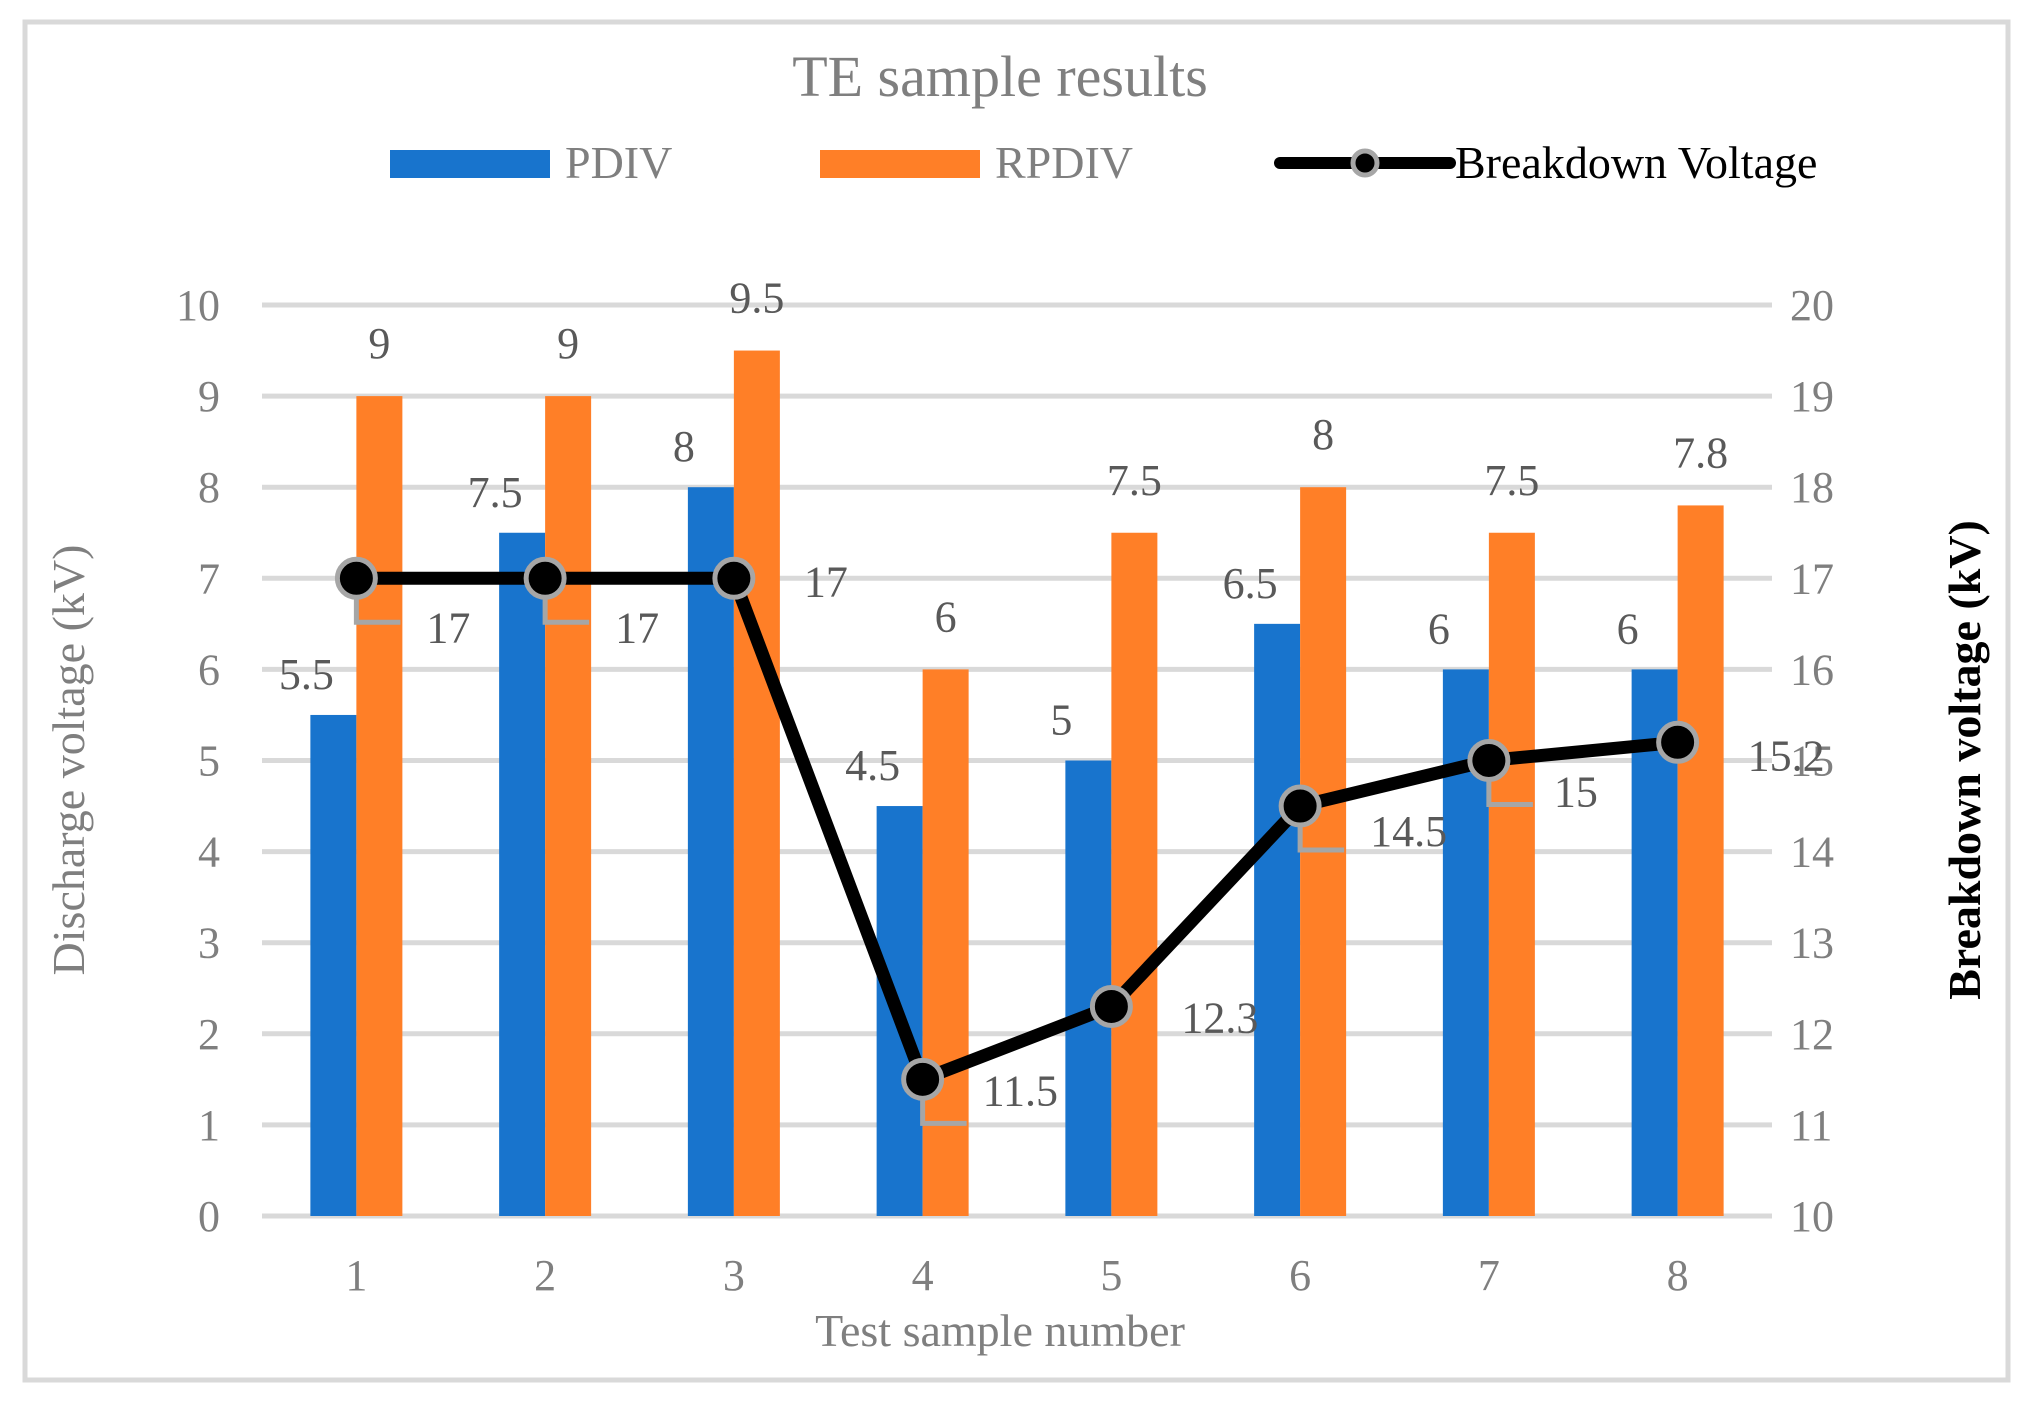  What do you see at coordinates (470, 164) in the screenshot?
I see `legend-swatch-pdiv` at bounding box center [470, 164].